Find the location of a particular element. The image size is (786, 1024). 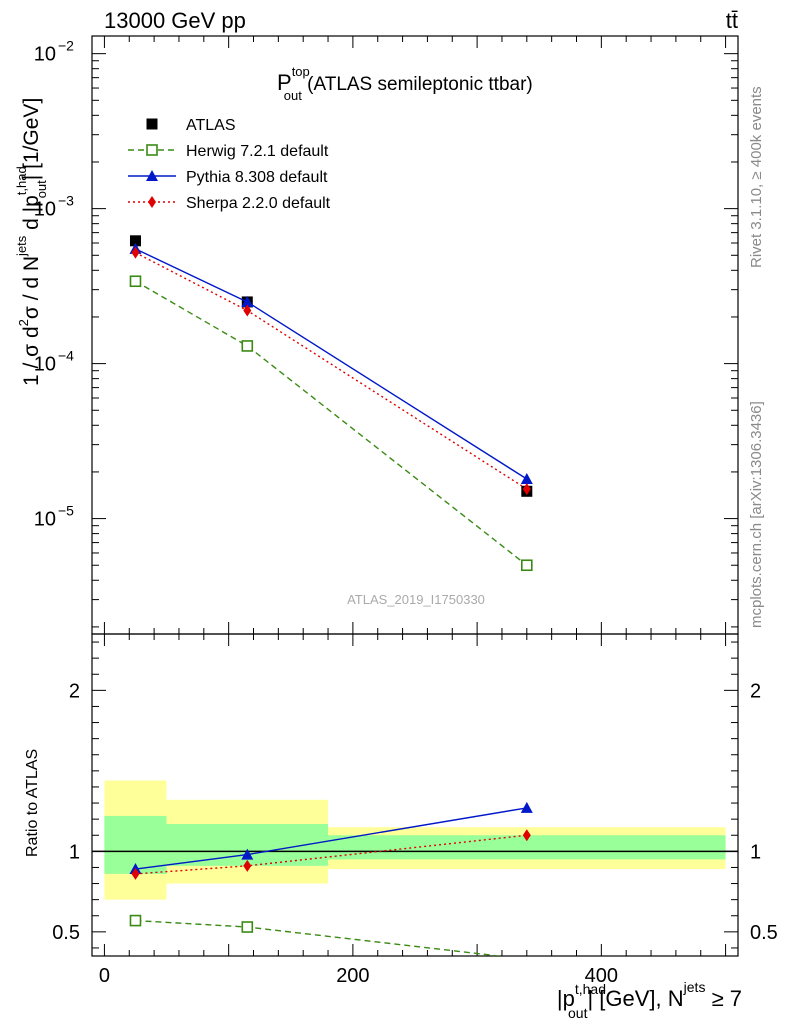

legend-label-3: Sherpa 2.2.0 default is located at coordinates (258, 203).